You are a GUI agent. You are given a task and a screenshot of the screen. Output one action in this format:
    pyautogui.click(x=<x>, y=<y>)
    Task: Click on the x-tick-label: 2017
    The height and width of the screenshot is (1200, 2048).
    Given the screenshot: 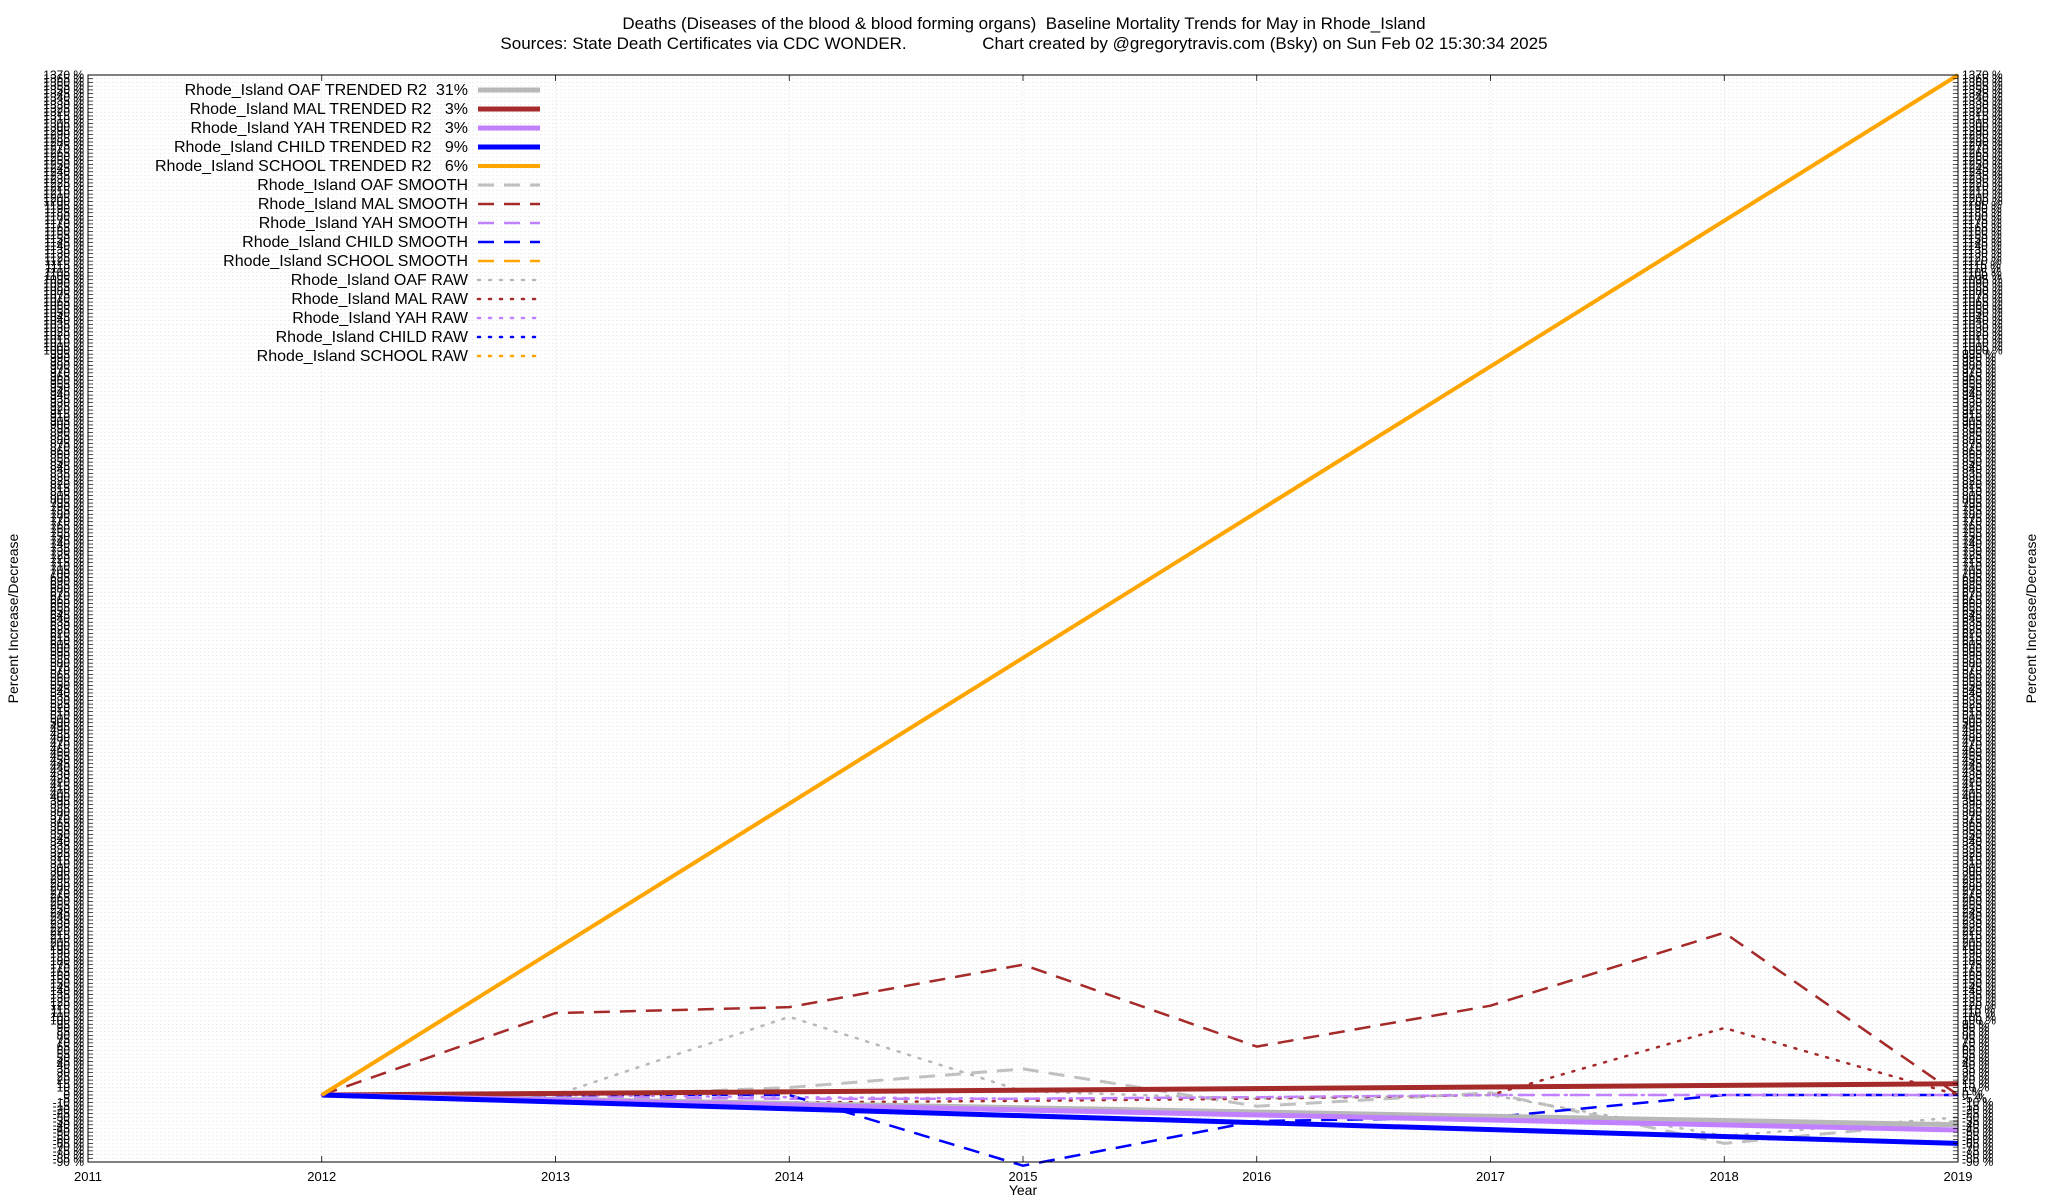 What is the action you would take?
    pyautogui.click(x=1490, y=1176)
    